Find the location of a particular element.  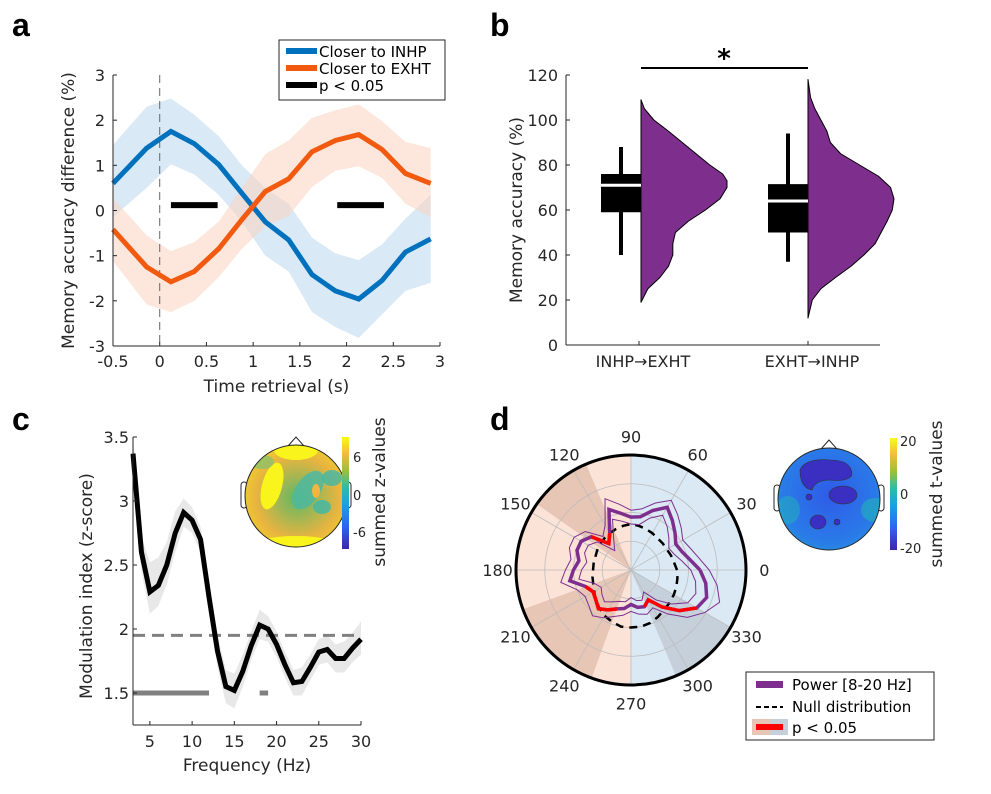

y-tick-label: 120 is located at coordinates (542, 75).